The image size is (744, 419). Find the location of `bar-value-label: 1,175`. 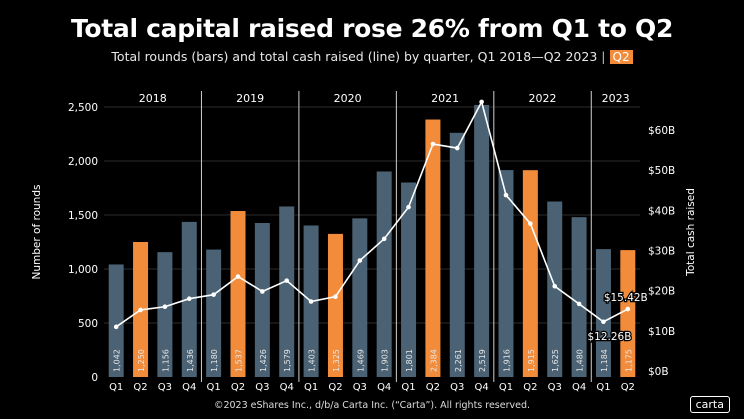

bar-value-label: 1,175 is located at coordinates (628, 360).